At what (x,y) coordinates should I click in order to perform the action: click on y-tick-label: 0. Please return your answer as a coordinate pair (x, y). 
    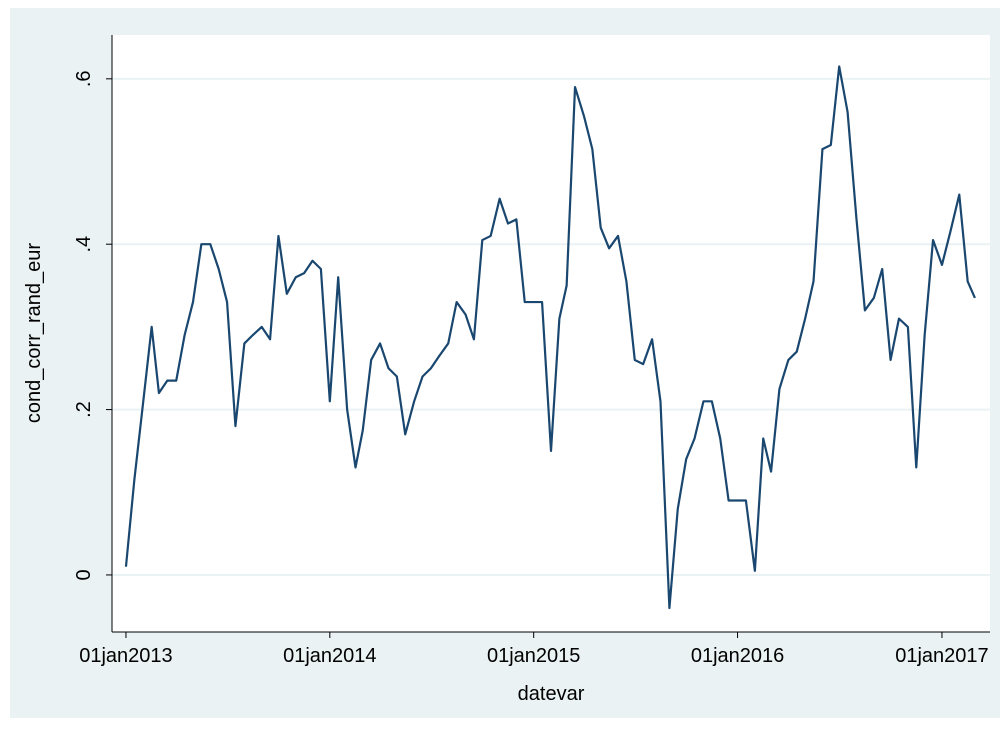
    Looking at the image, I should click on (84, 574).